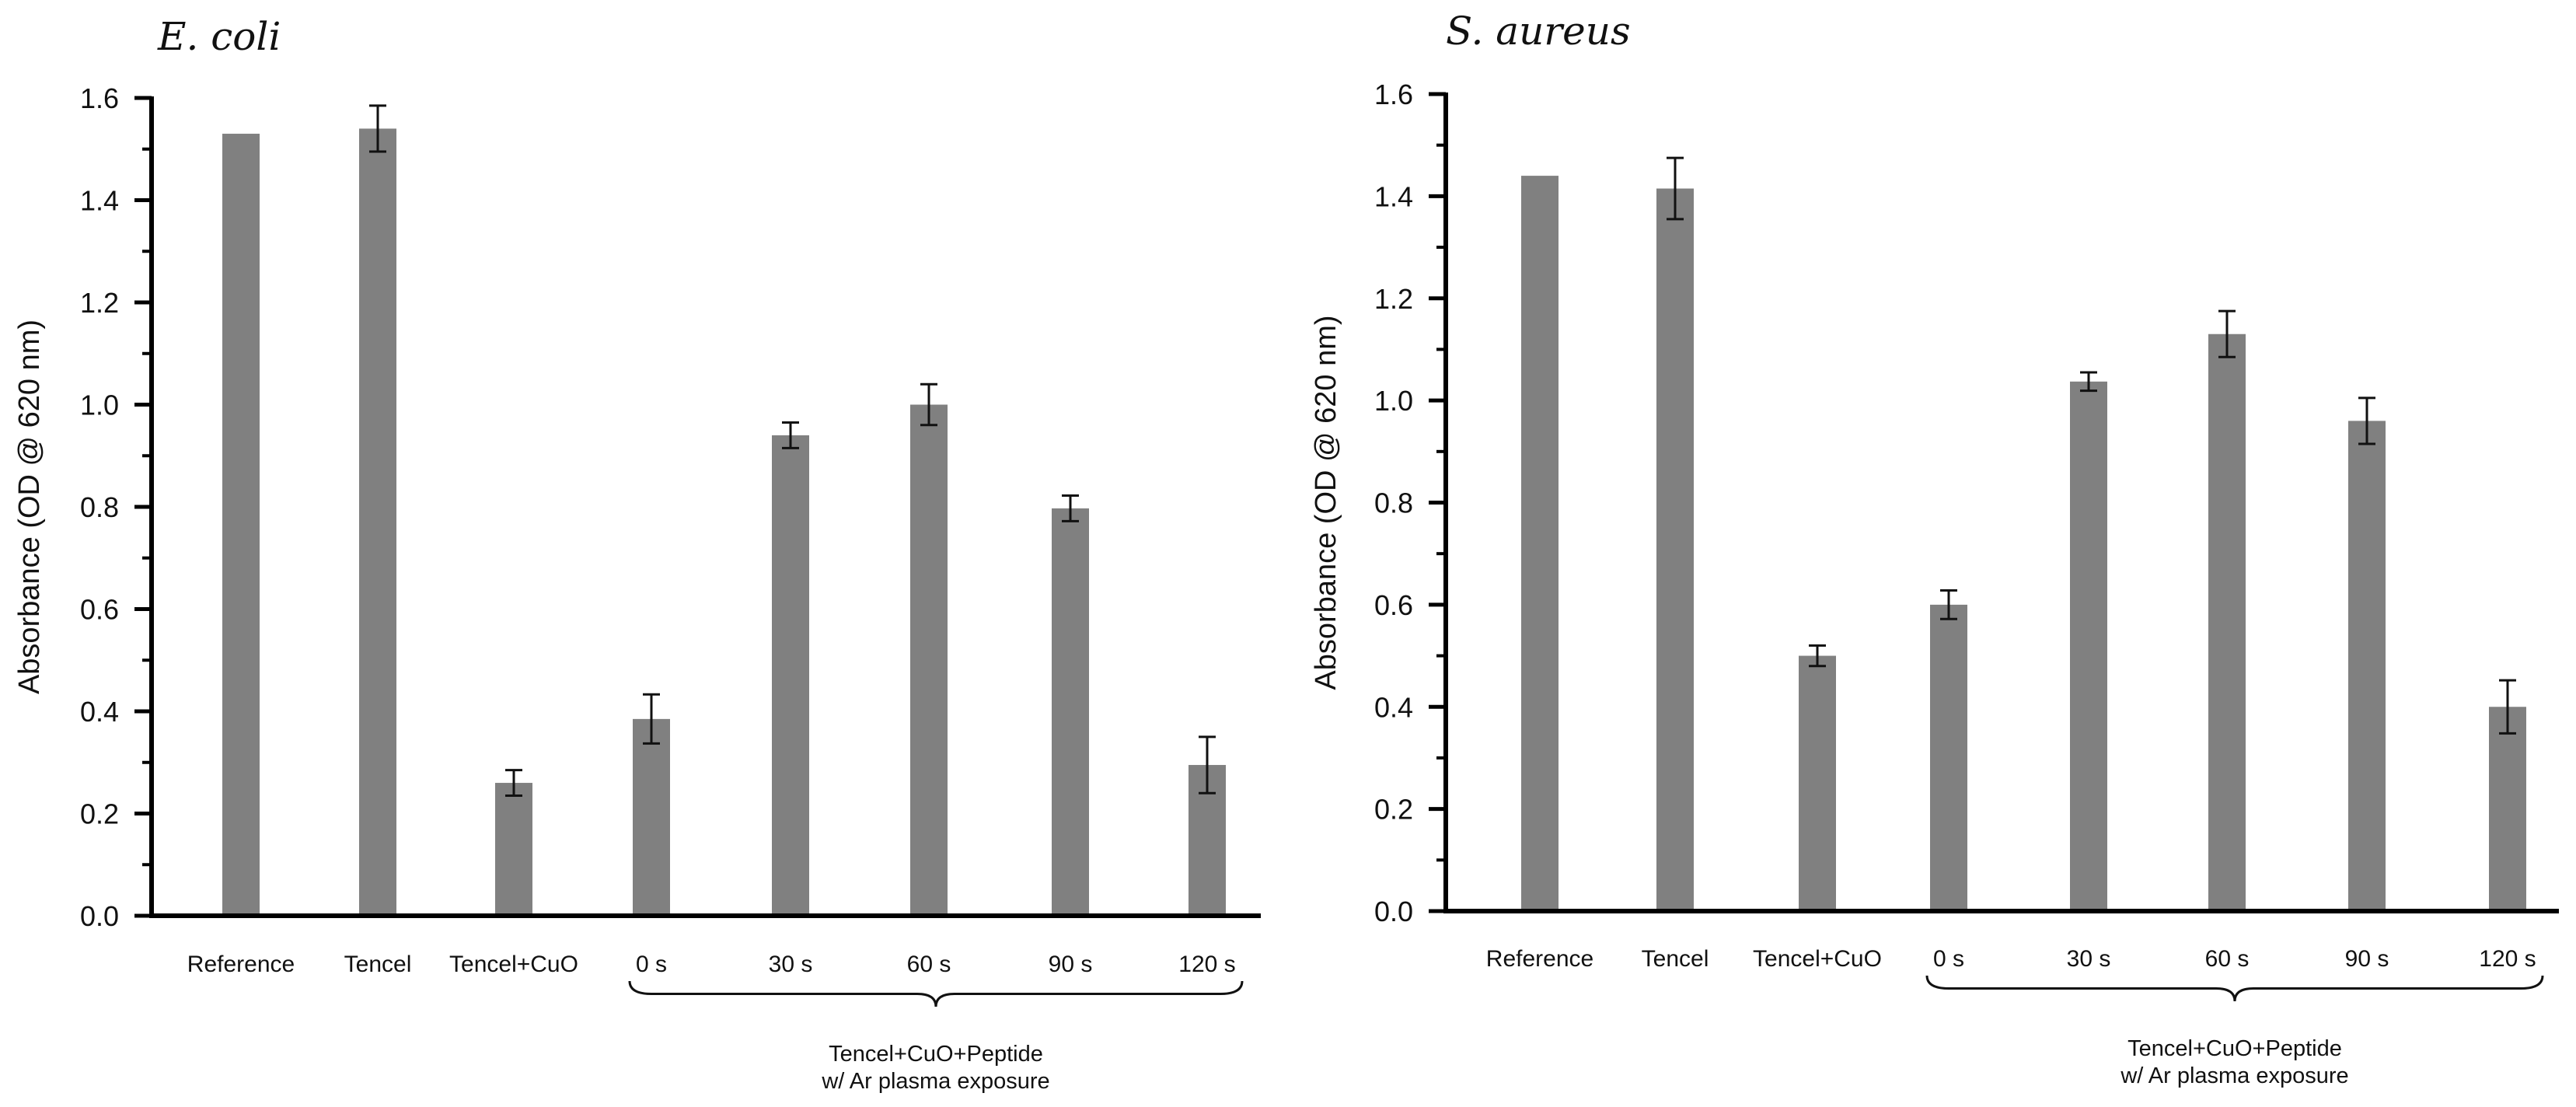 The width and height of the screenshot is (2576, 1107). Describe the element at coordinates (1539, 31) in the screenshot. I see `chart-title: S. aureus` at that location.